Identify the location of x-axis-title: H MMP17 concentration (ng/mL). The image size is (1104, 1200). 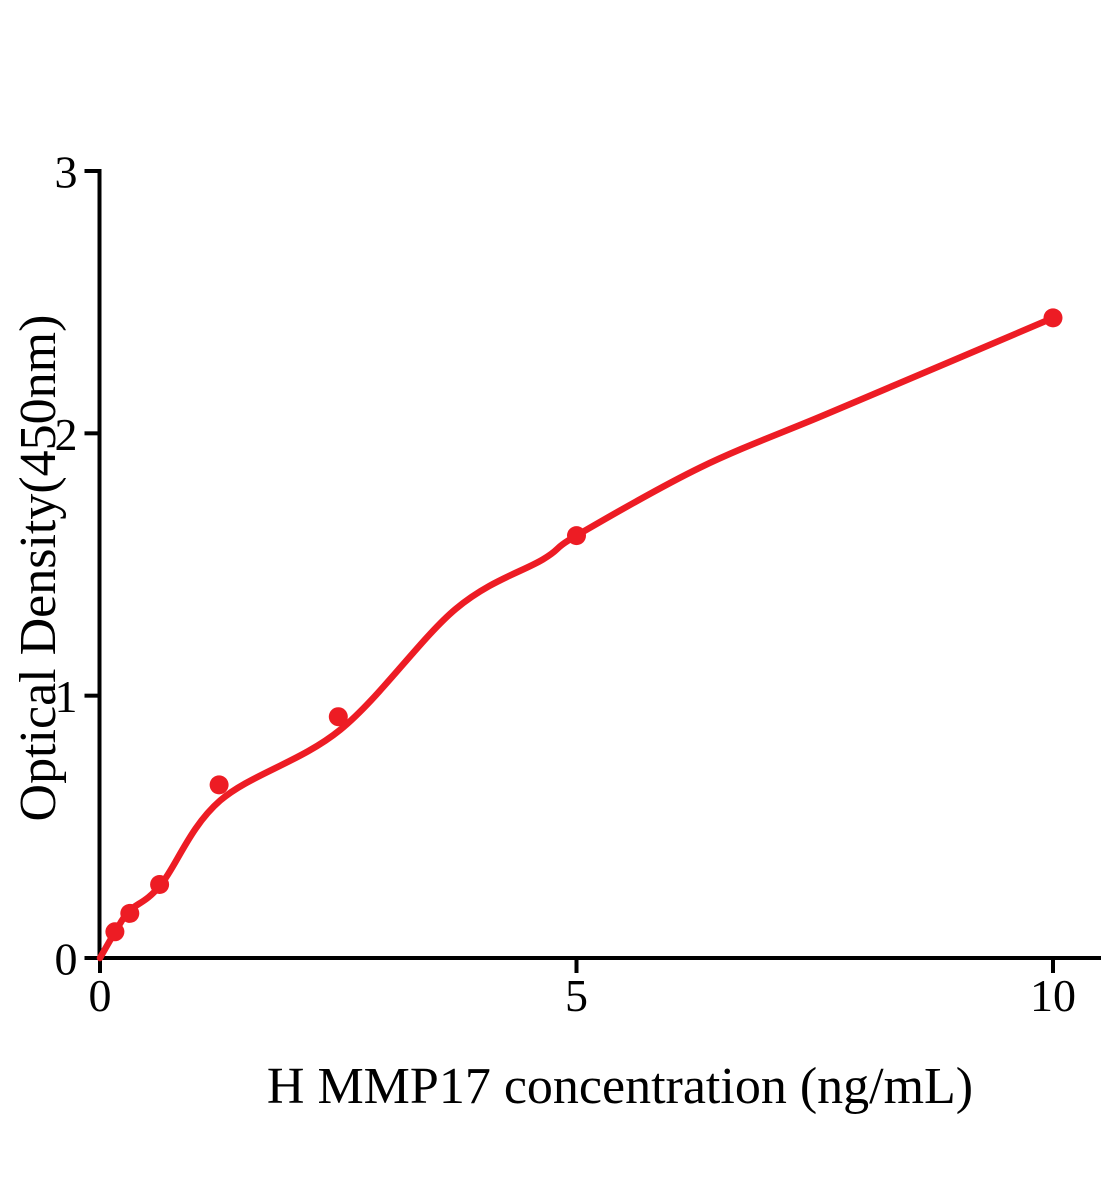
(620, 1086).